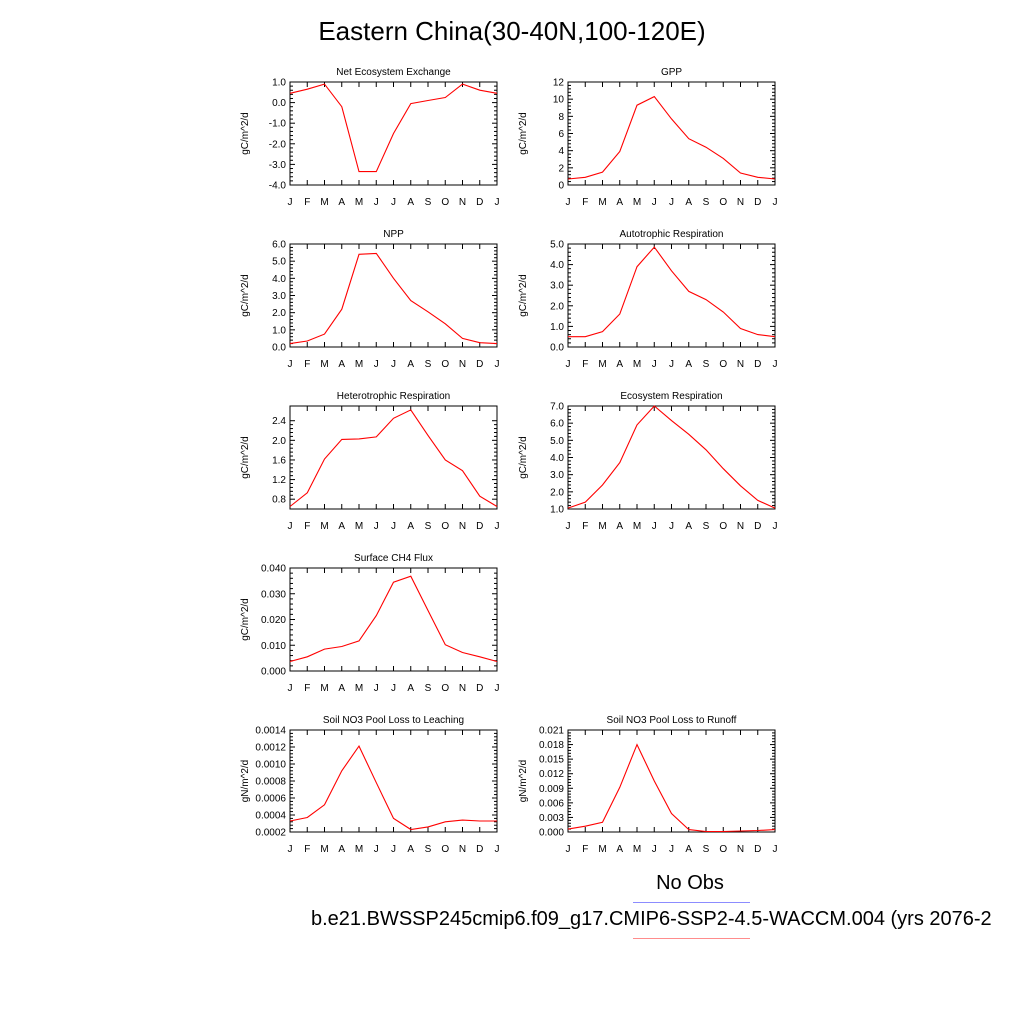 The height and width of the screenshot is (1024, 1024). Describe the element at coordinates (551, 789) in the screenshot. I see `y-tick-label: 0.009` at that location.